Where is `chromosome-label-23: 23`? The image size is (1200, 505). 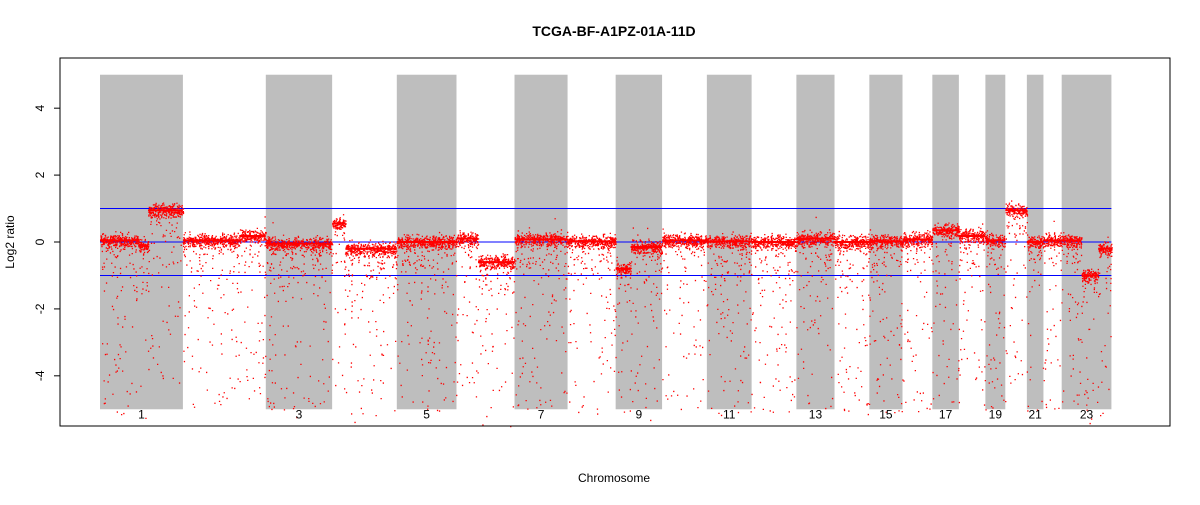
chromosome-label-23: 23 is located at coordinates (1087, 414).